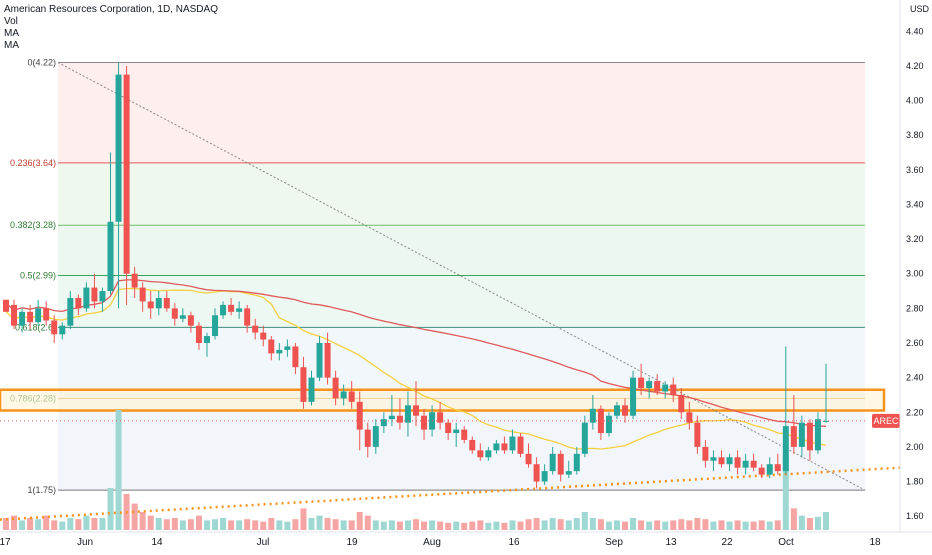 This screenshot has height=555, width=932. I want to click on indicator-ma-2: MA, so click(11, 45).